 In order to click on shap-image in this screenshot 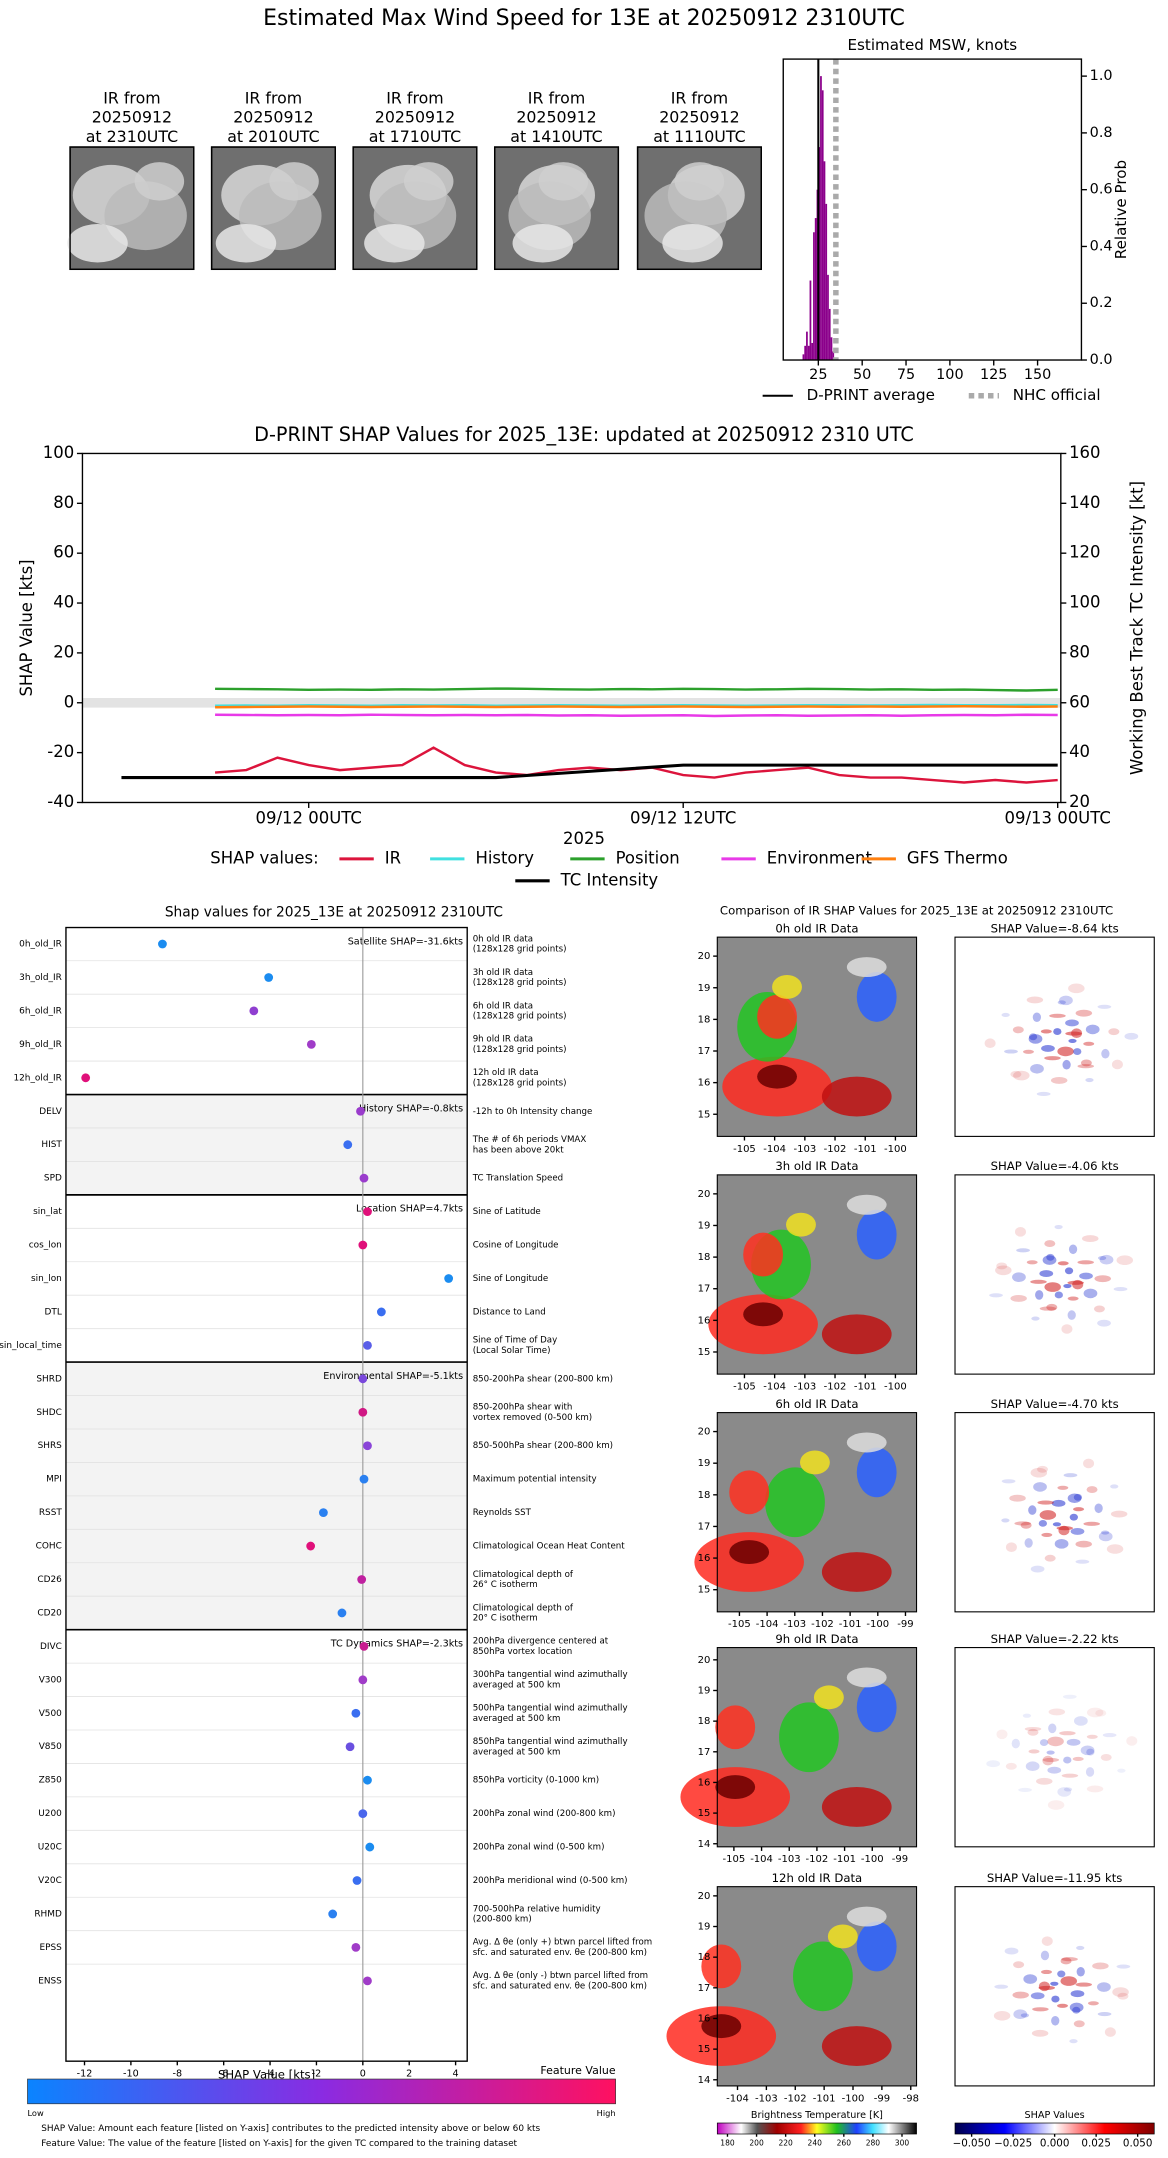, I will do `click(1055, 1274)`.